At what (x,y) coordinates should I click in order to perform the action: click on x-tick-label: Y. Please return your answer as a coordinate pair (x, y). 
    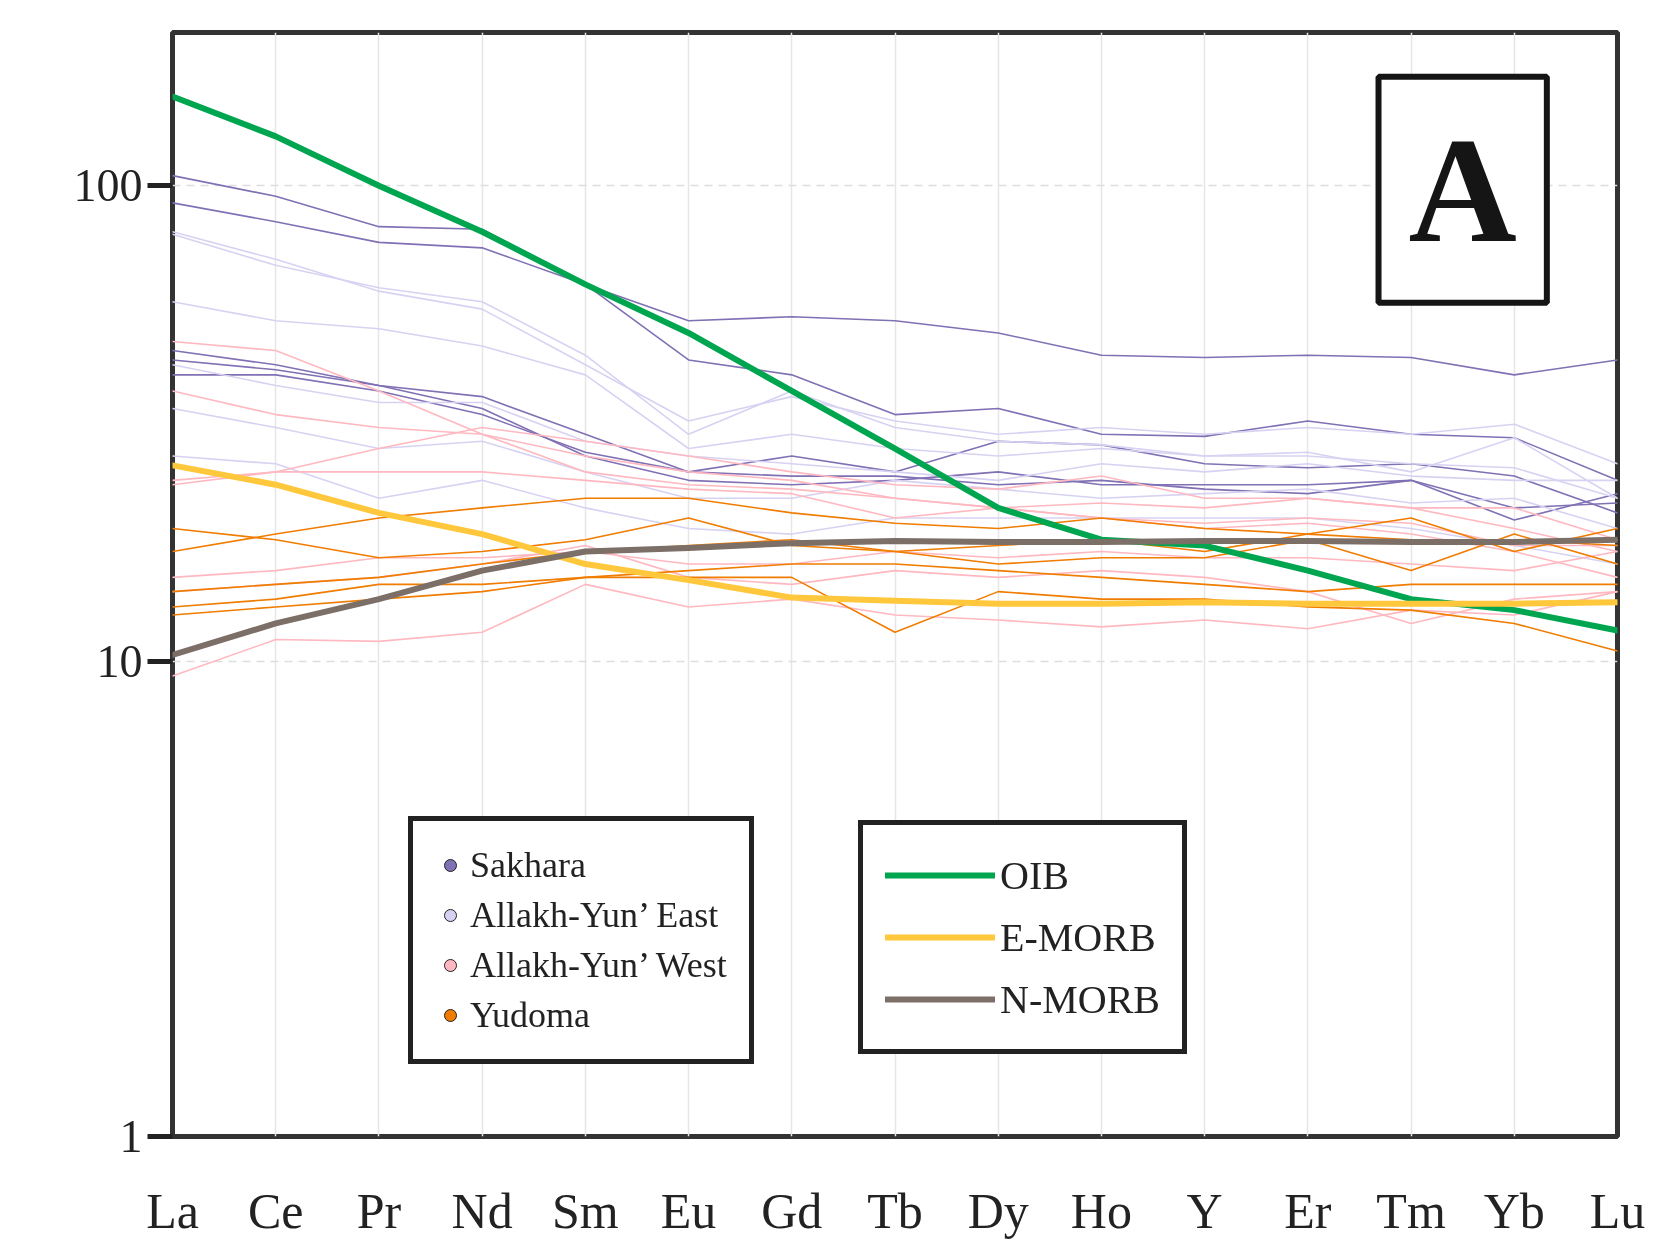
    Looking at the image, I should click on (1204, 1210).